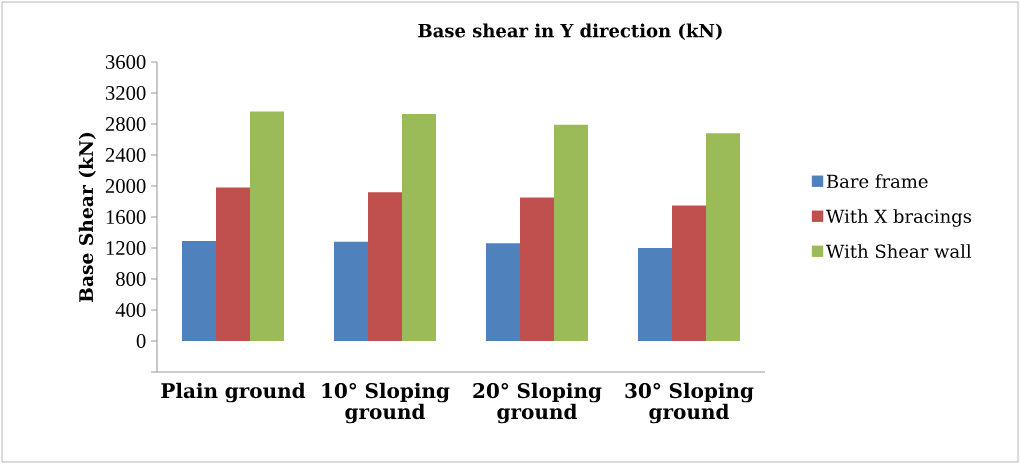 The image size is (1020, 464). I want to click on legend-label: With Shear wall, so click(898, 251).